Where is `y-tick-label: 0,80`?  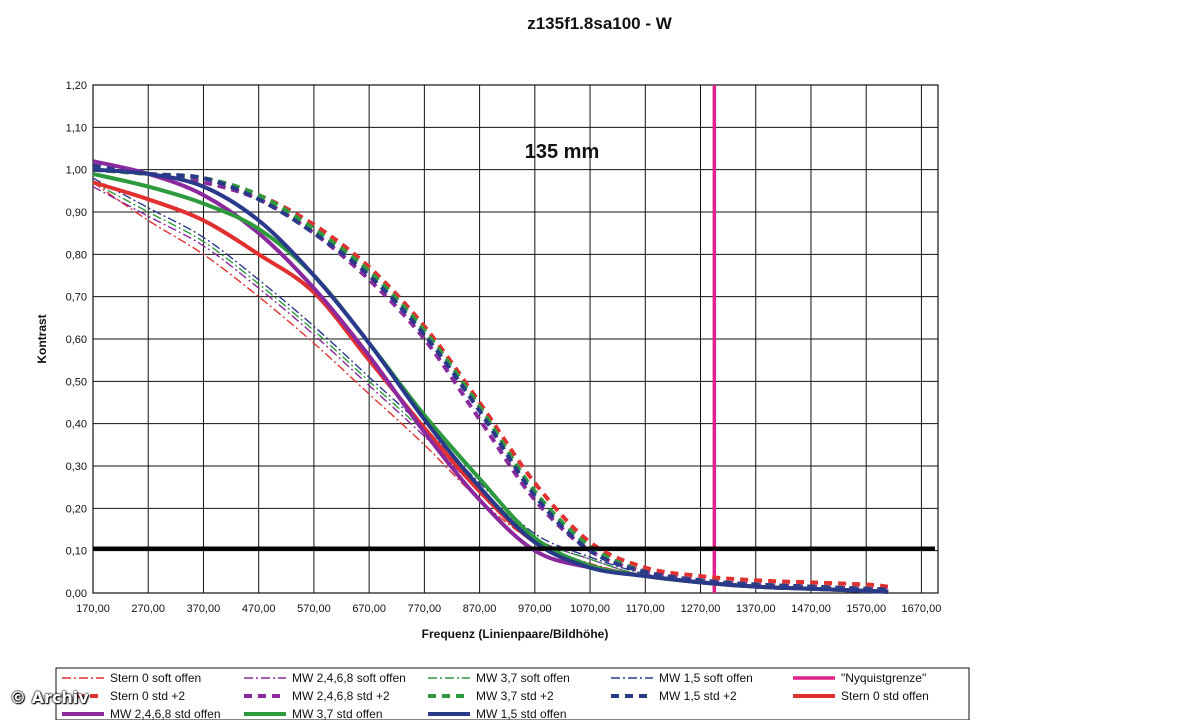
y-tick-label: 0,80 is located at coordinates (76, 255).